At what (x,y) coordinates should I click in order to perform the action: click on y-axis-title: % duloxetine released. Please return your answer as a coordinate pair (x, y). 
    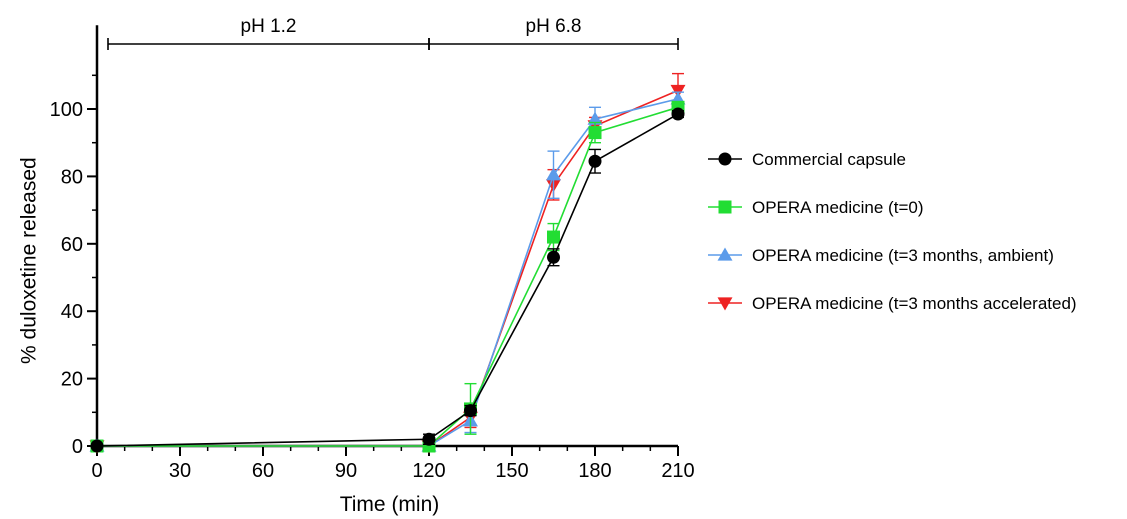
    Looking at the image, I should click on (29, 260).